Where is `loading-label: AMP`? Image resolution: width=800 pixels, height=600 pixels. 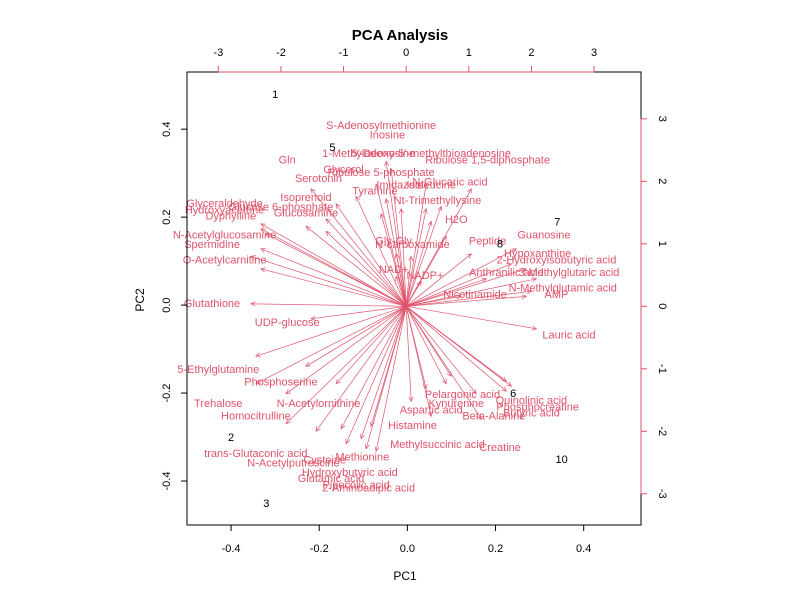 loading-label: AMP is located at coordinates (557, 295).